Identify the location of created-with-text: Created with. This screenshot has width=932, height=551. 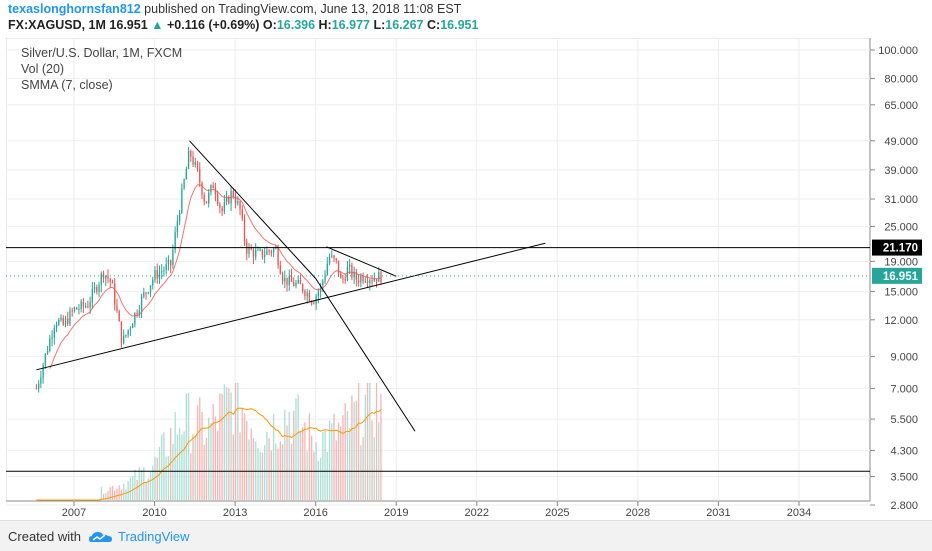
(44, 536).